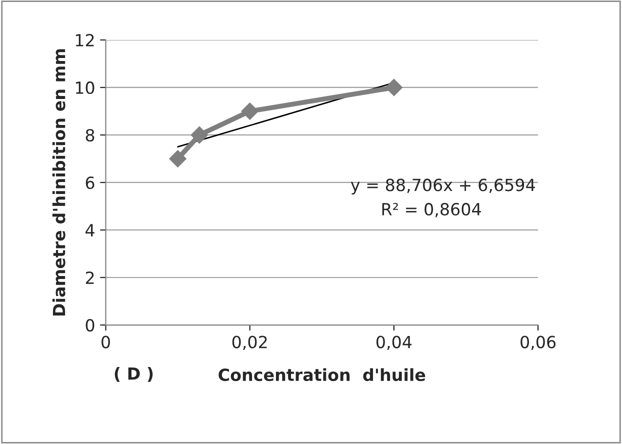 The width and height of the screenshot is (622, 444). What do you see at coordinates (90, 230) in the screenshot?
I see `y-tick-label: 4` at bounding box center [90, 230].